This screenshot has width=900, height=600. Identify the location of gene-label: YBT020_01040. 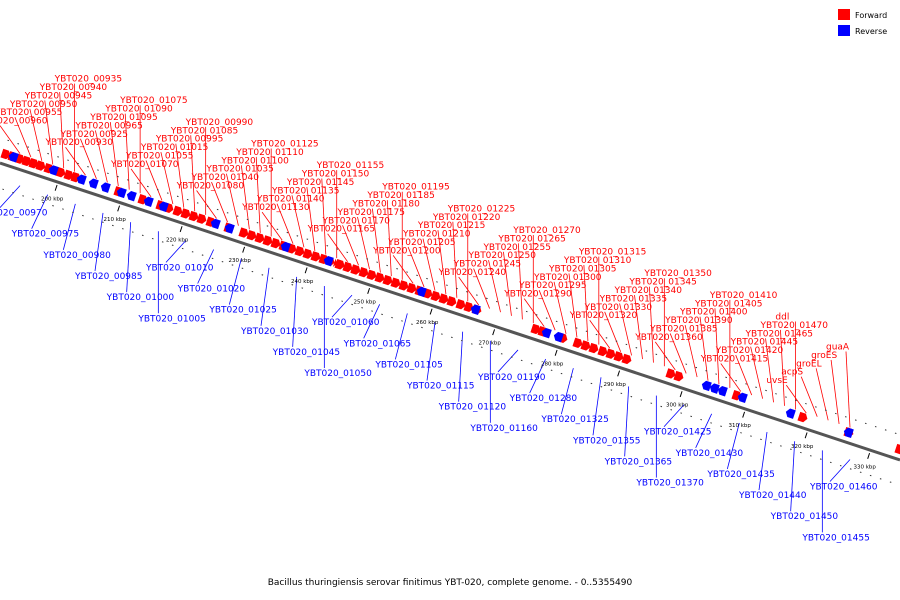
(225, 178).